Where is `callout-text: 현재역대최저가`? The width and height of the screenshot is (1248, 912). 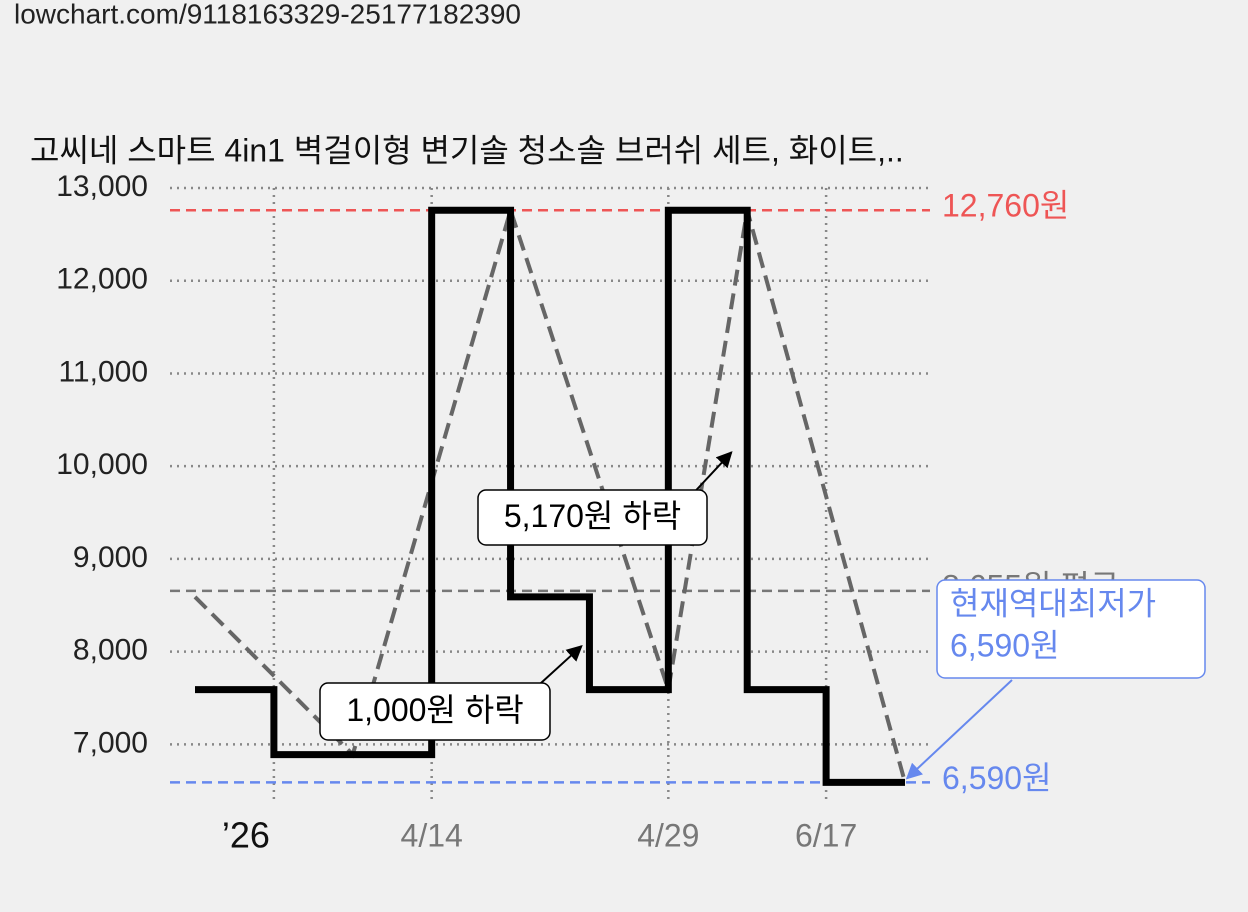 callout-text: 현재역대최저가 is located at coordinates (1053, 603).